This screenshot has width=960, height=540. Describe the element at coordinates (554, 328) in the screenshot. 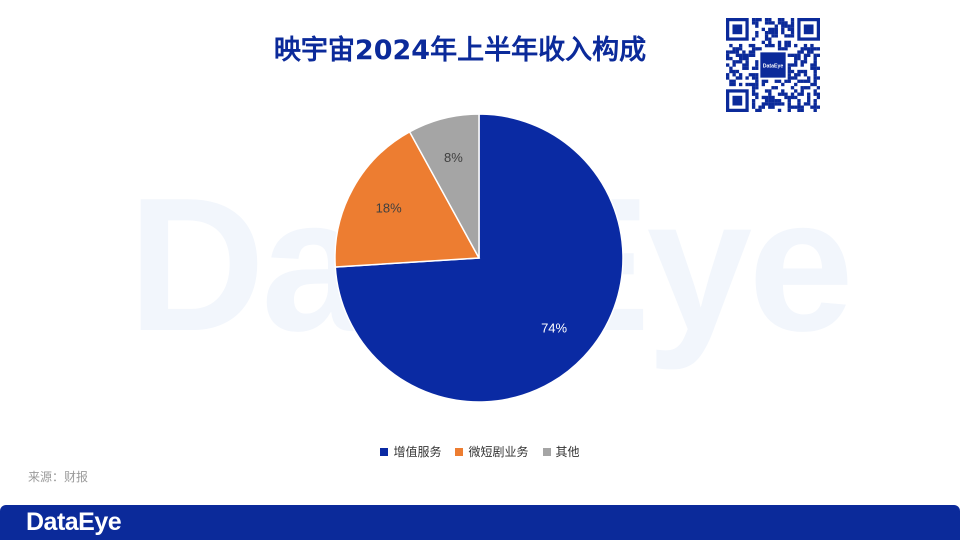

I see `slice-label-1: 74%` at that location.